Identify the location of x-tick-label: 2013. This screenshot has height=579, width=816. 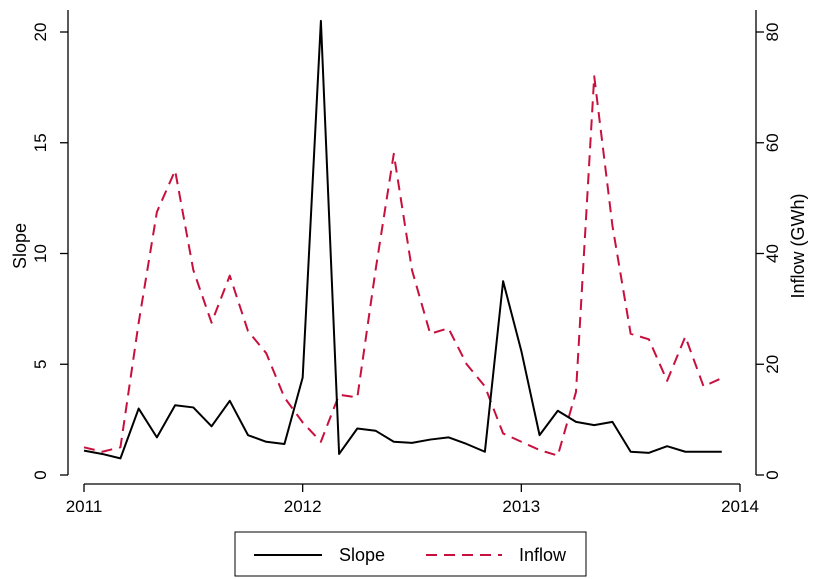
(521, 506).